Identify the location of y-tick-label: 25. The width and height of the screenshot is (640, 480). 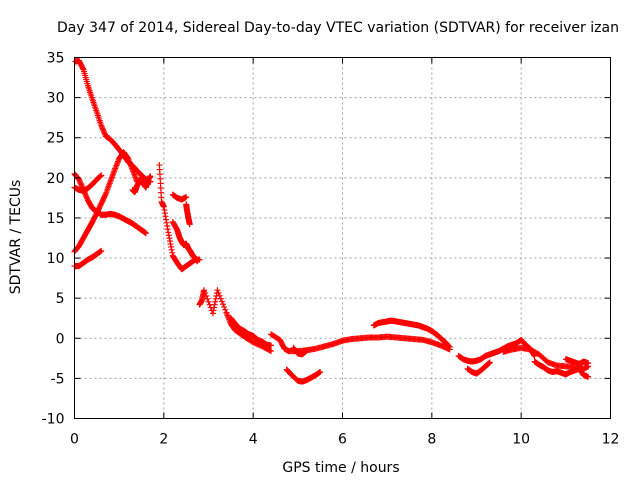
(56, 139).